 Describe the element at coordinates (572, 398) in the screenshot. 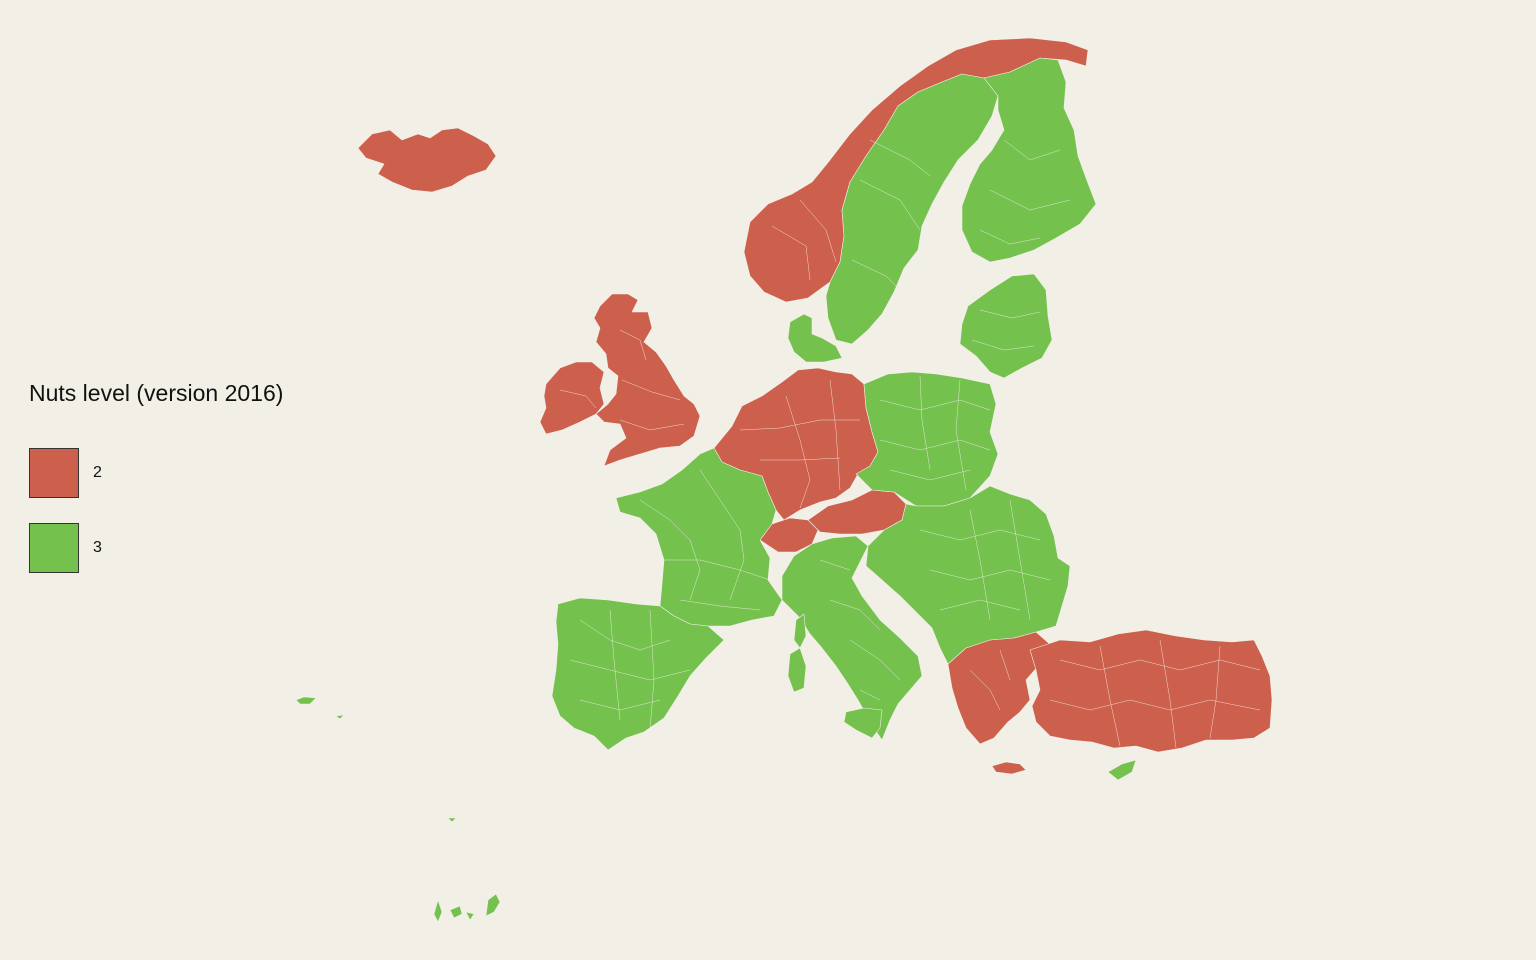

I see `region-ireland` at that location.